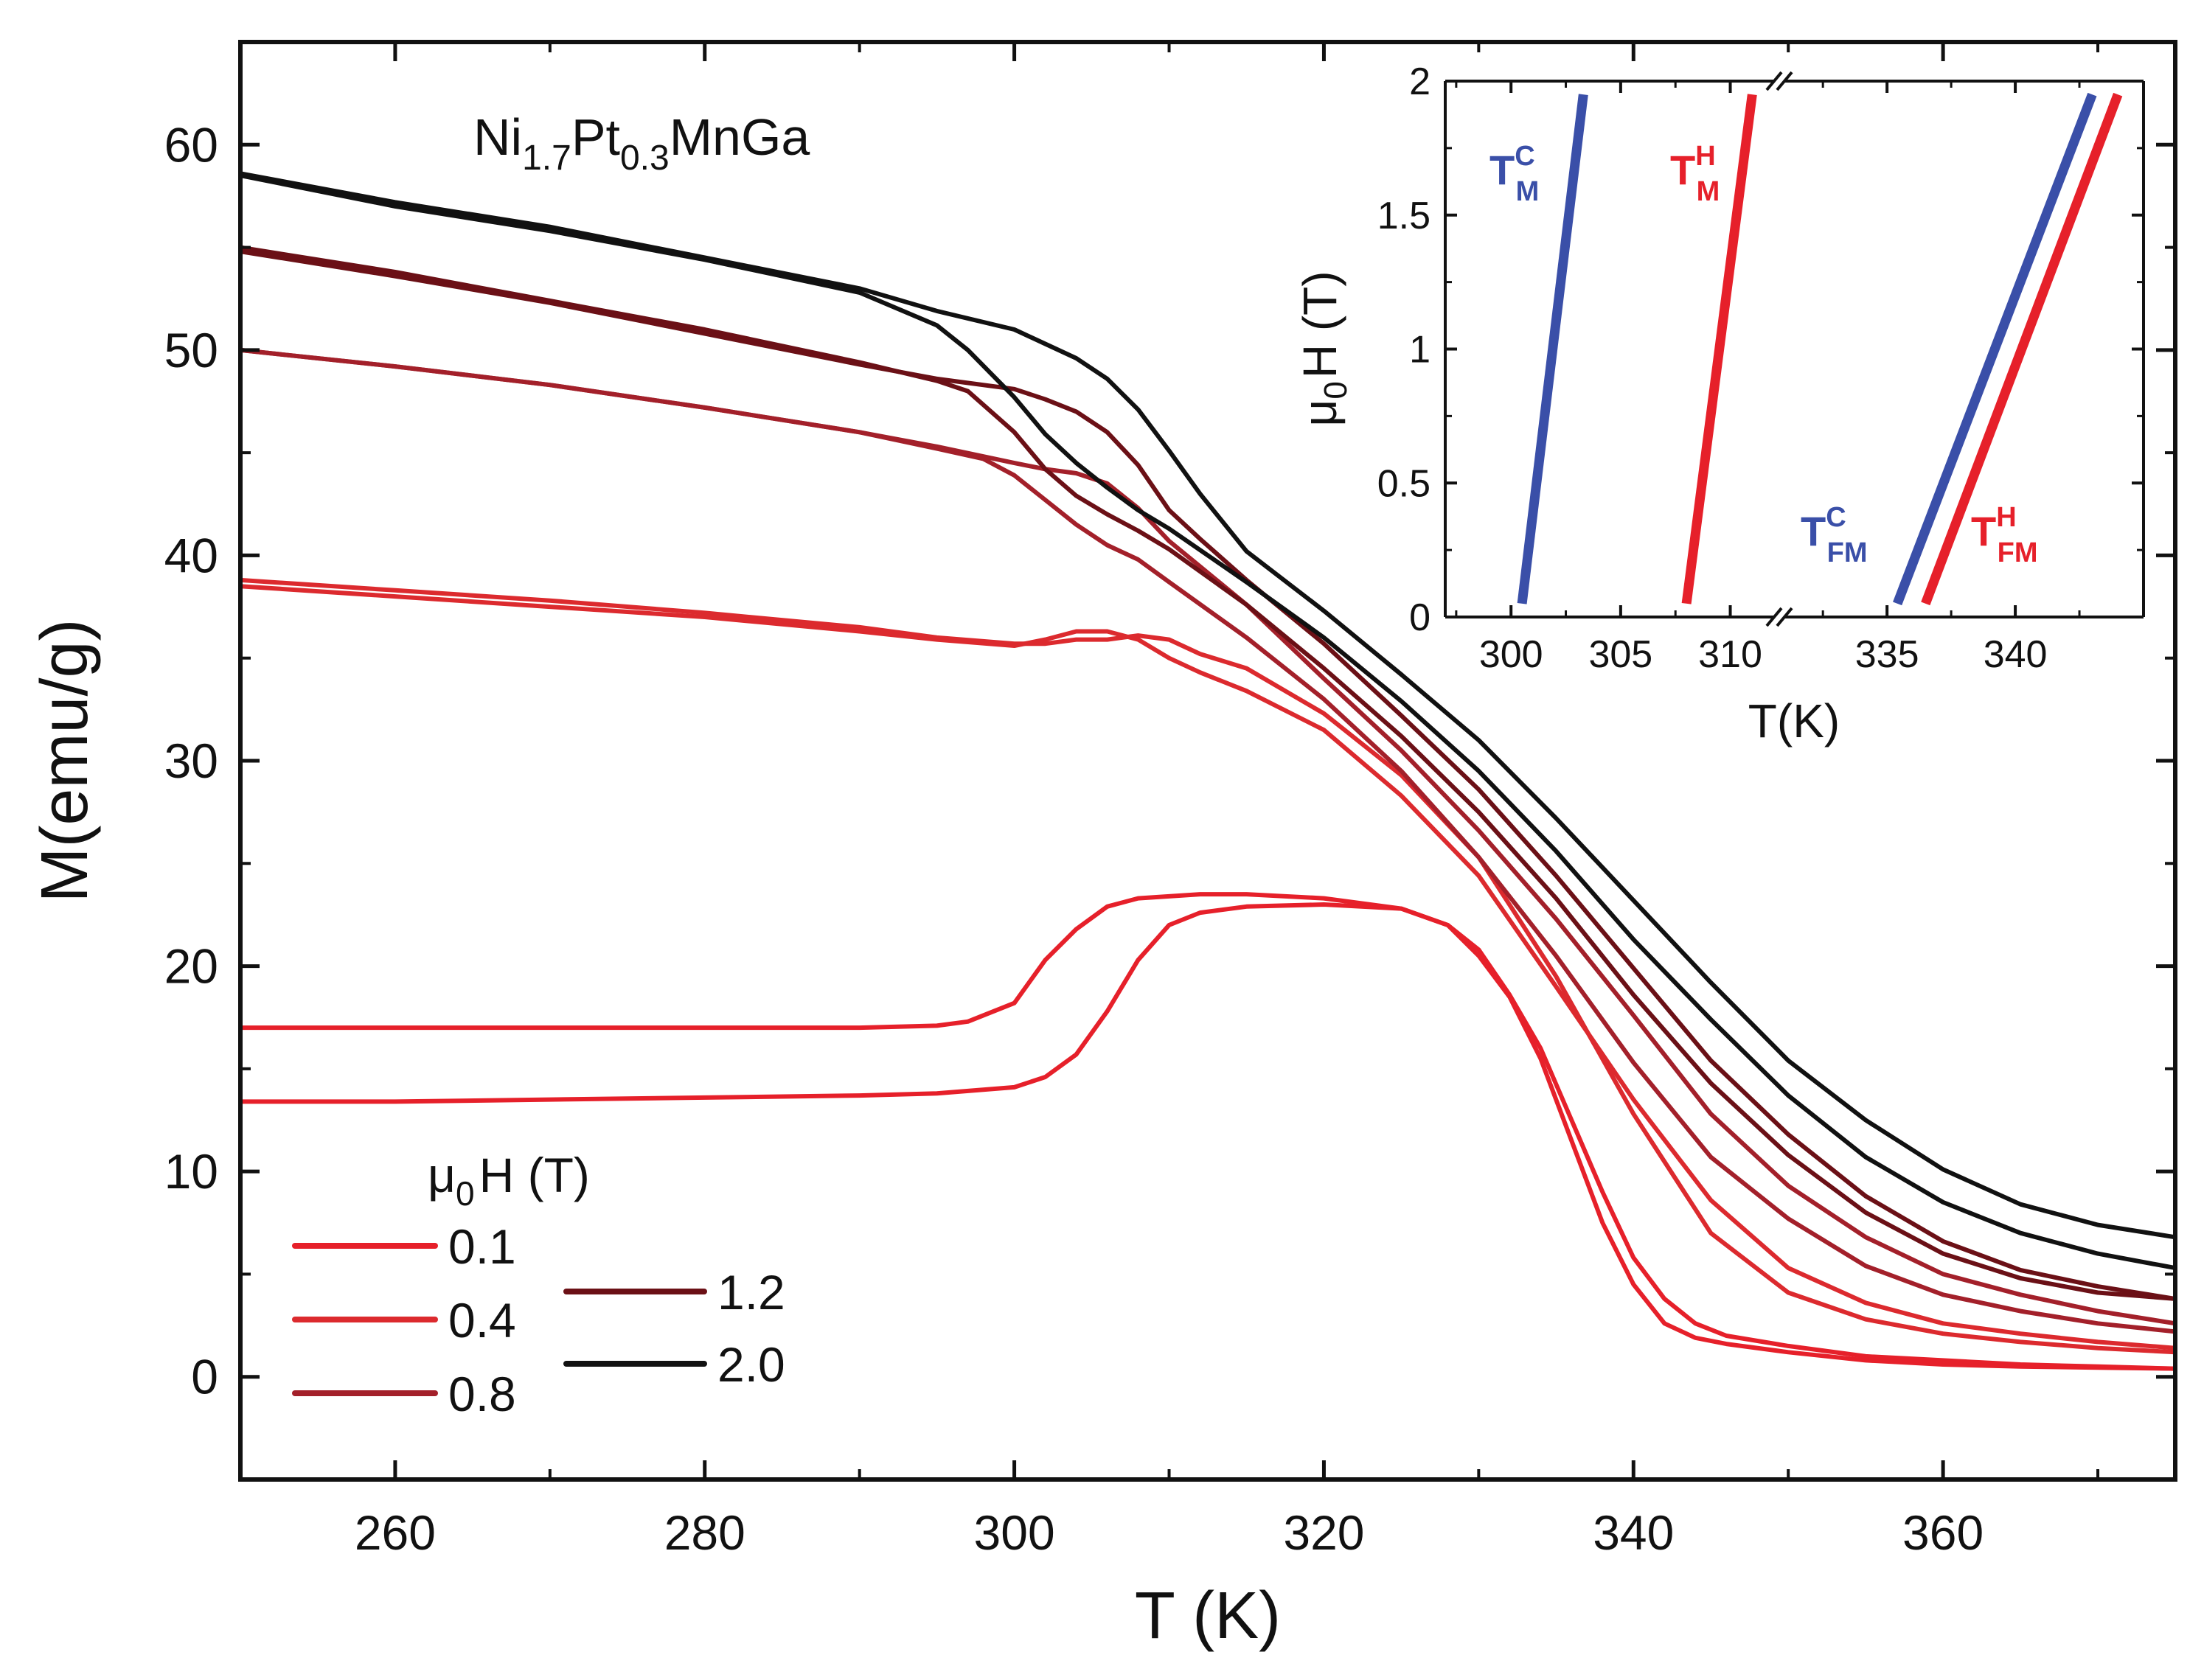 The image size is (2204, 1680). Describe the element at coordinates (1420, 81) in the screenshot. I see `inset-y-tick-label: 2` at that location.